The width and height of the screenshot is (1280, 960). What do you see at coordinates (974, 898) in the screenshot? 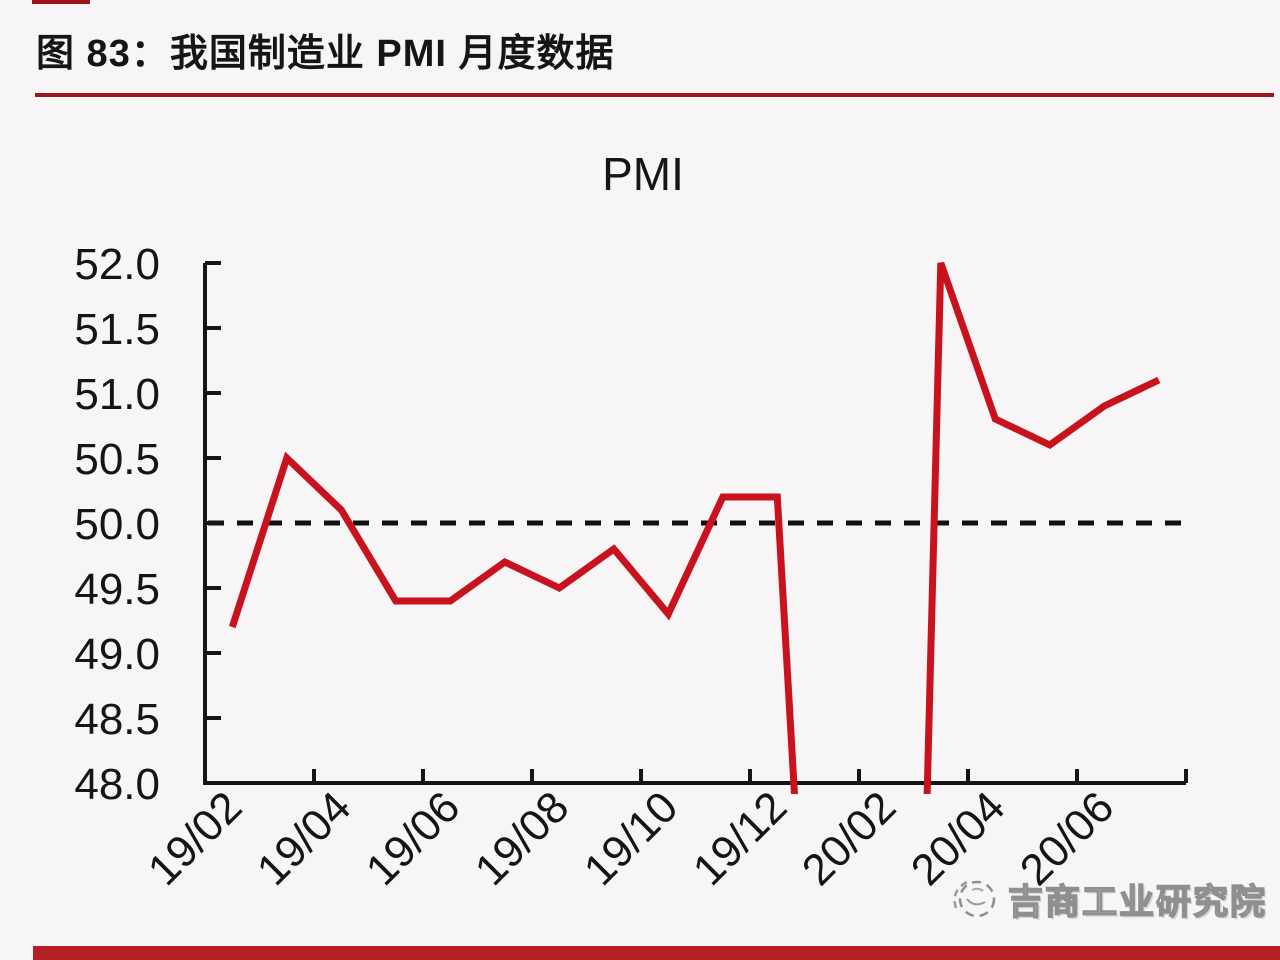
I see `watermark-globe-icon` at bounding box center [974, 898].